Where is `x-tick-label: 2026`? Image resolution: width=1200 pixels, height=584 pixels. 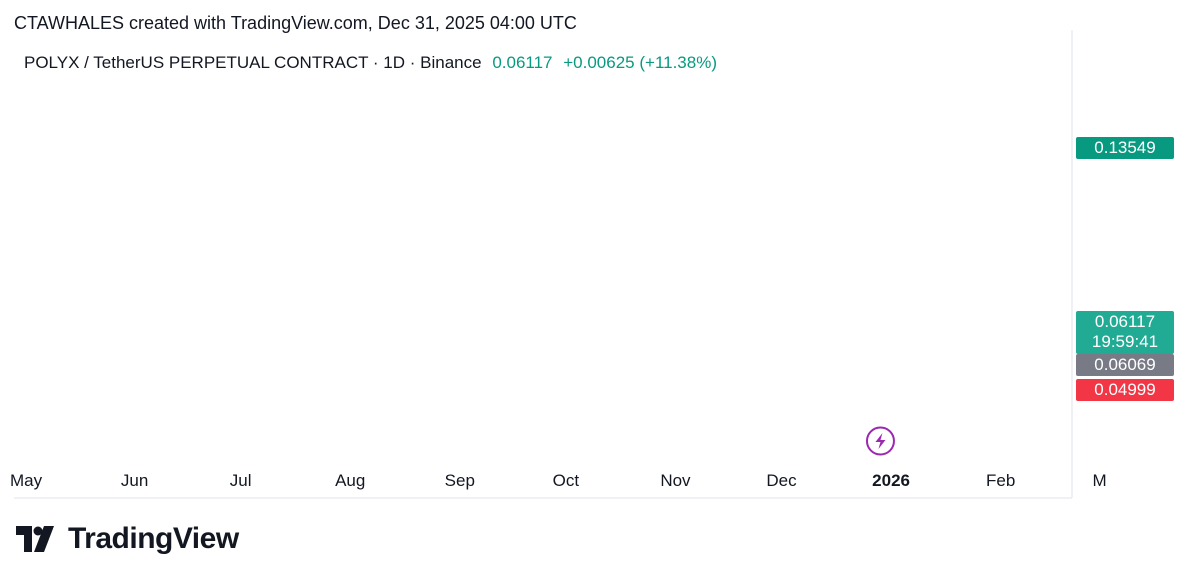 x-tick-label: 2026 is located at coordinates (891, 480).